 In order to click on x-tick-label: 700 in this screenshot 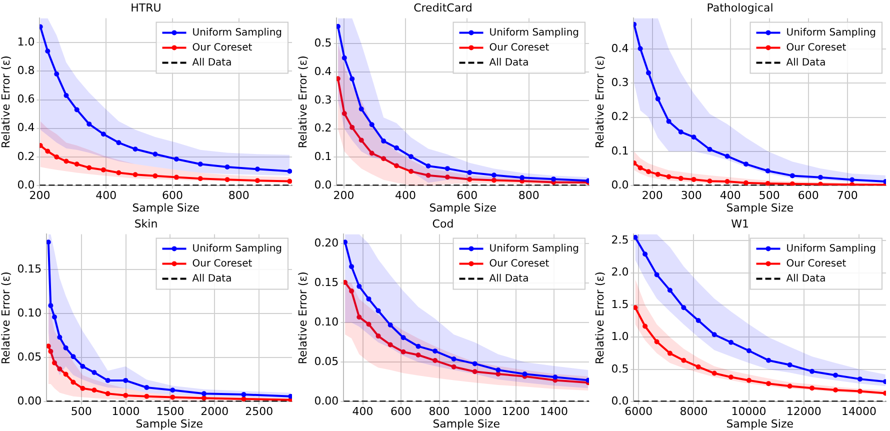, I will do `click(847, 195)`.